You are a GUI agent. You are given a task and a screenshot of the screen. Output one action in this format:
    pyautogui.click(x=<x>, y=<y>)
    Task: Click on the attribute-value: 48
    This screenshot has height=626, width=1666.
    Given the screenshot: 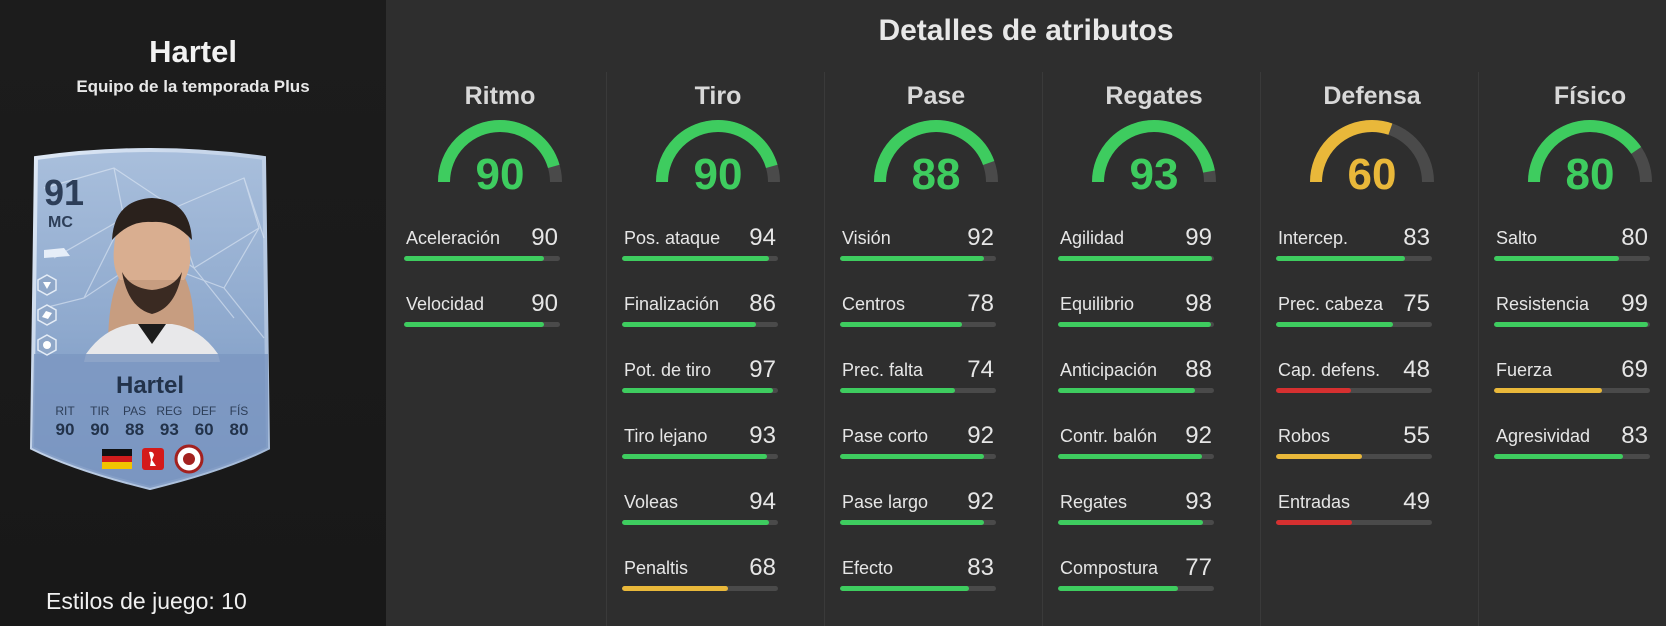 What is the action you would take?
    pyautogui.click(x=1416, y=369)
    